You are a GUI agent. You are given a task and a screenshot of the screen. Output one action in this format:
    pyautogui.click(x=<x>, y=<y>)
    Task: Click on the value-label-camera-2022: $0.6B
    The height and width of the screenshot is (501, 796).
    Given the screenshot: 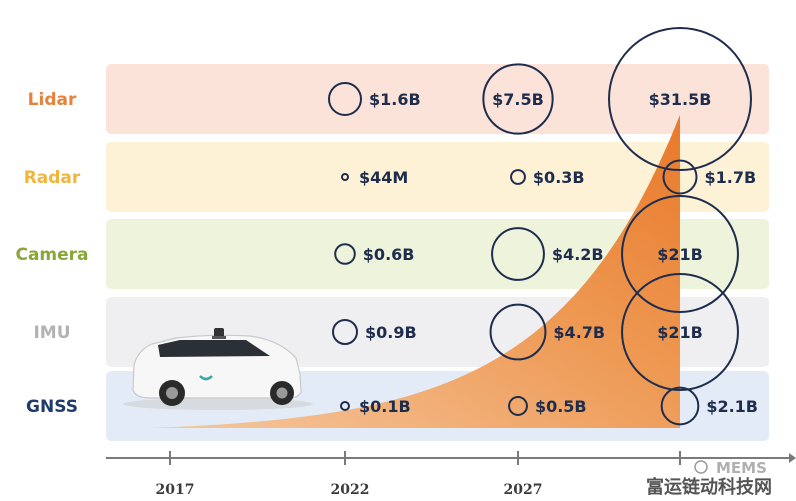 What is the action you would take?
    pyautogui.click(x=389, y=254)
    